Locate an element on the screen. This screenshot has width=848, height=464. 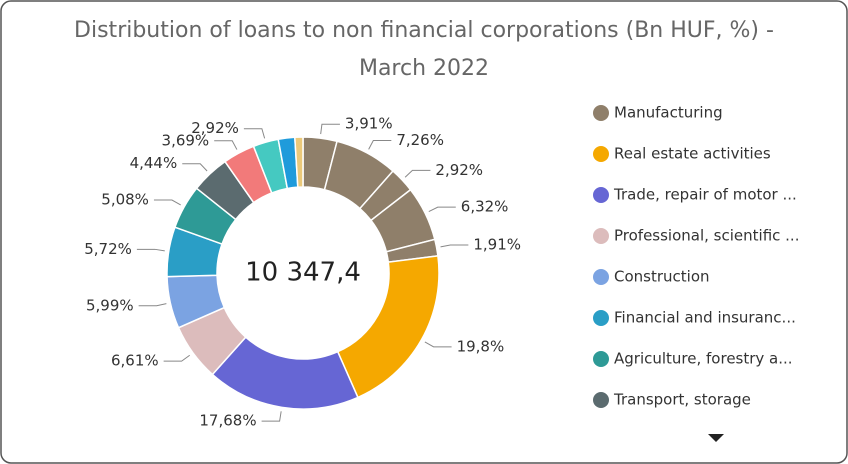
donut-slice is located at coordinates (299, 162).